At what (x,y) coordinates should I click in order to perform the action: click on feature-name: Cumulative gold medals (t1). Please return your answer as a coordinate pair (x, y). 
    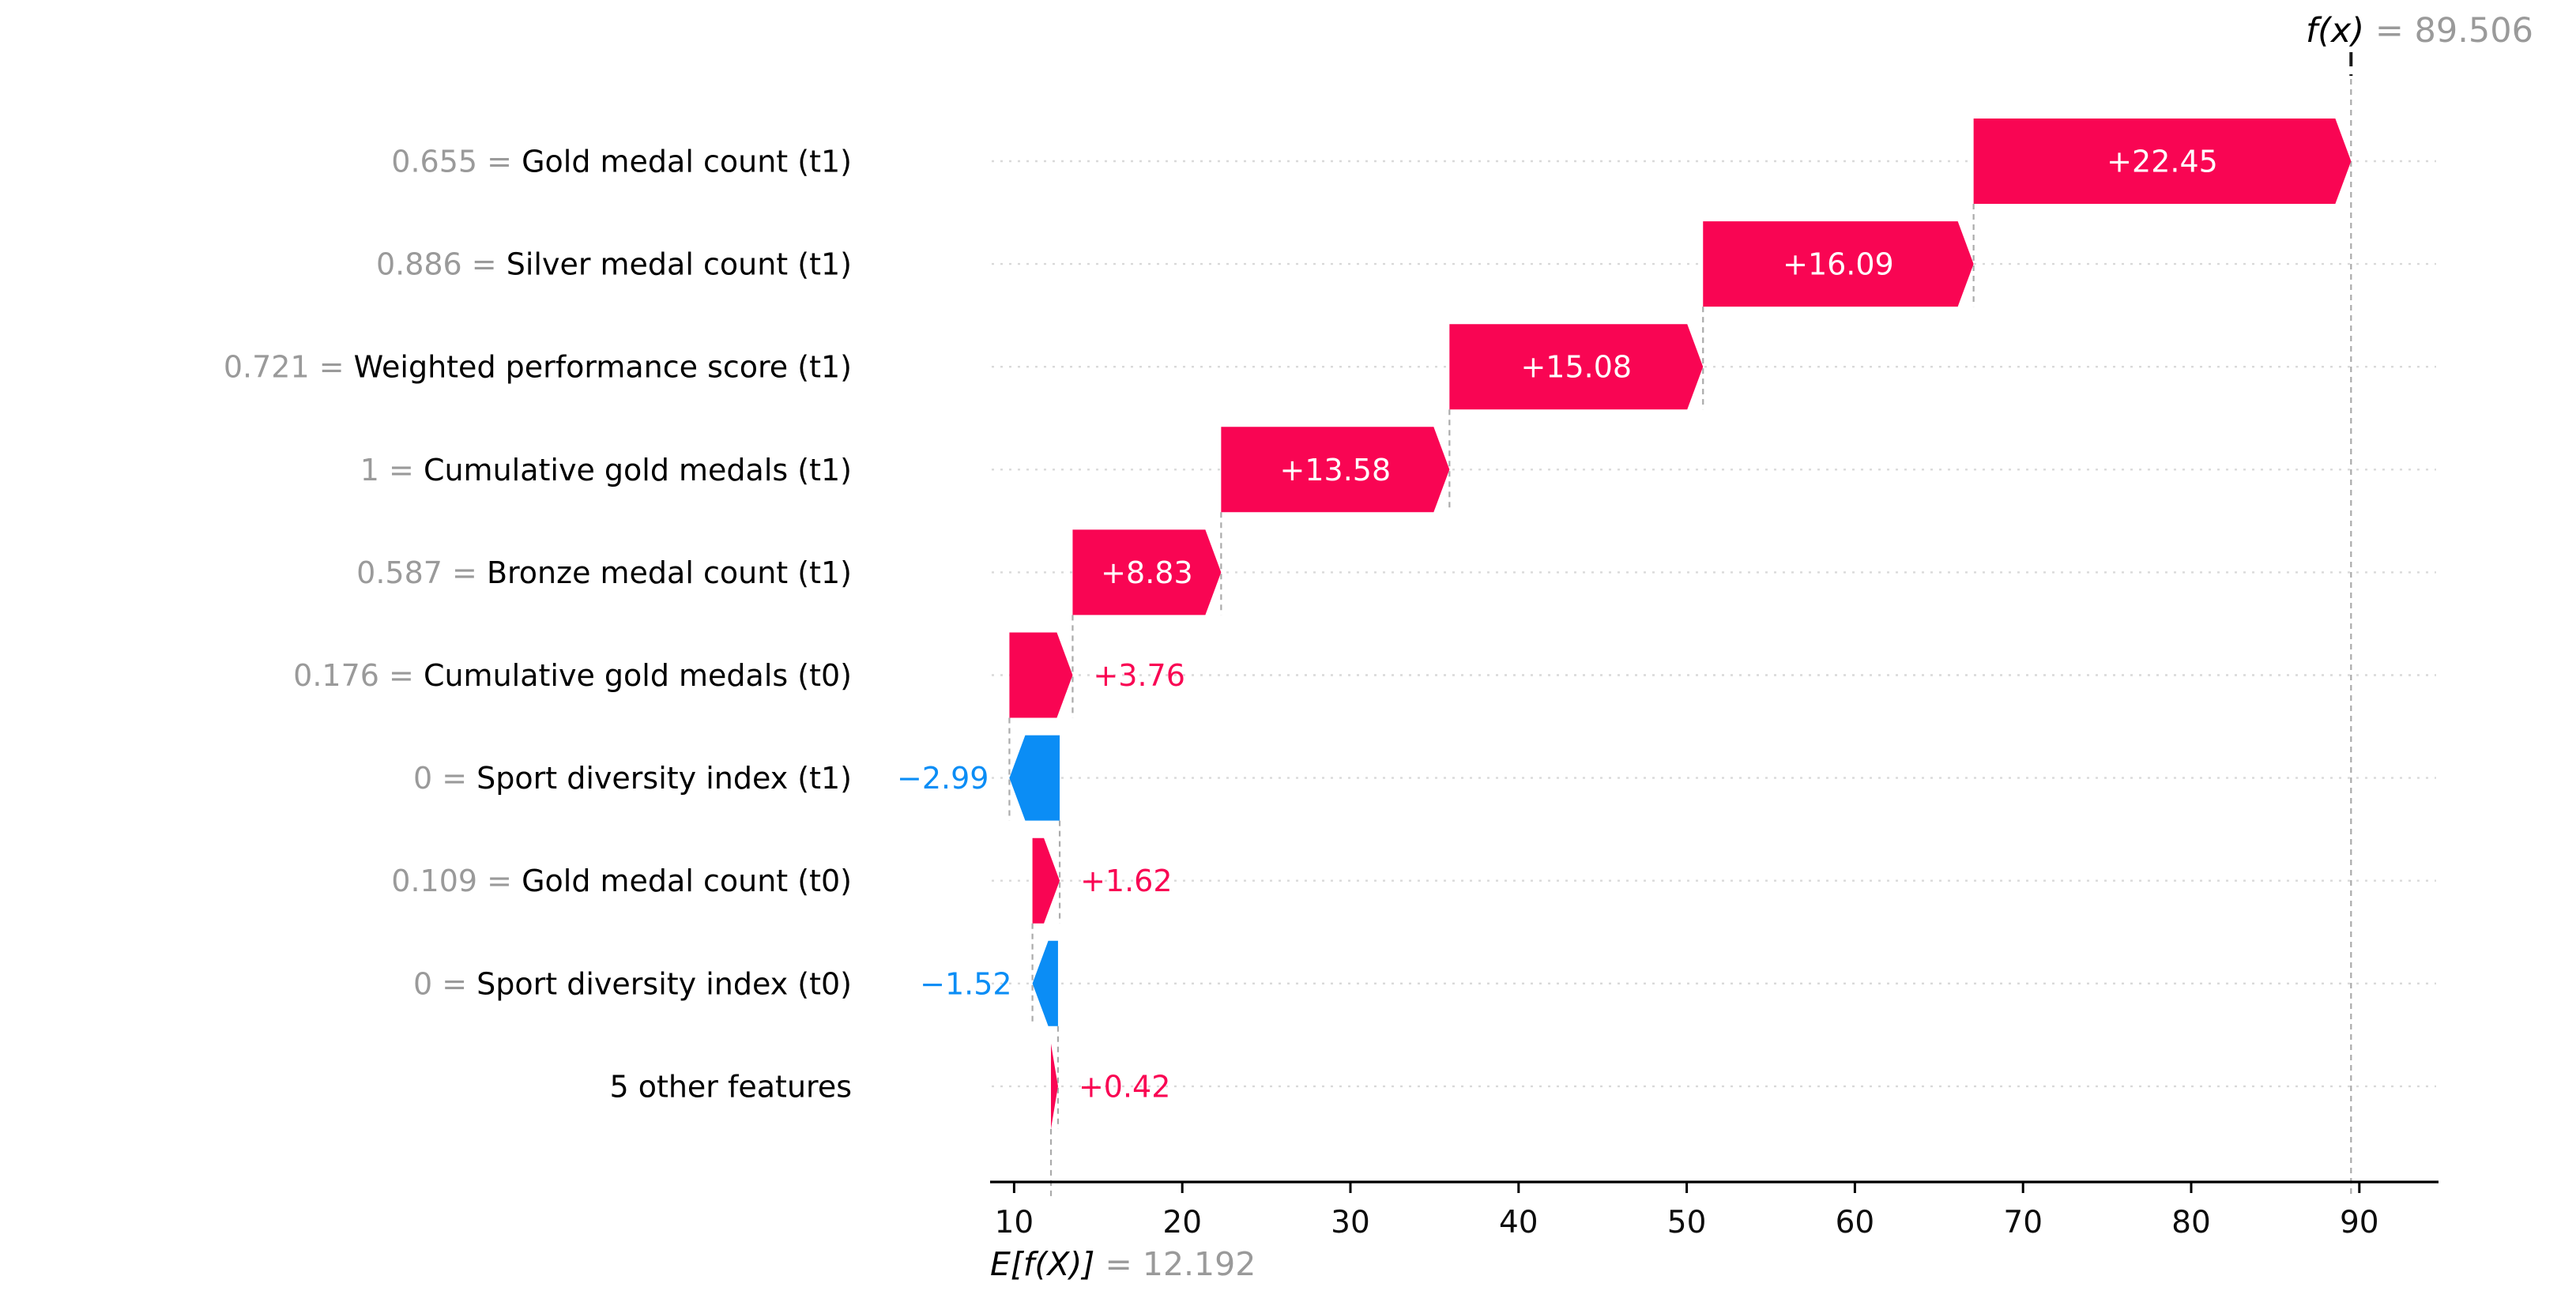
    Looking at the image, I should click on (638, 470).